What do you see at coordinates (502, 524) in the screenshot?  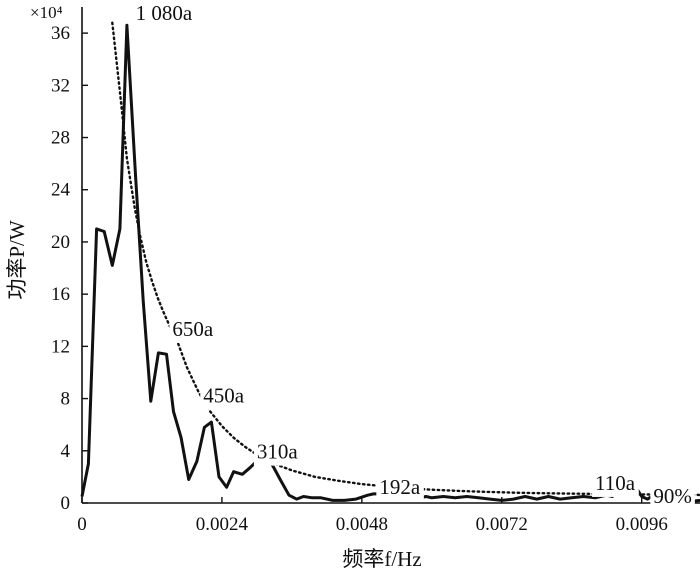 I see `x-tick-label: 0.0072` at bounding box center [502, 524].